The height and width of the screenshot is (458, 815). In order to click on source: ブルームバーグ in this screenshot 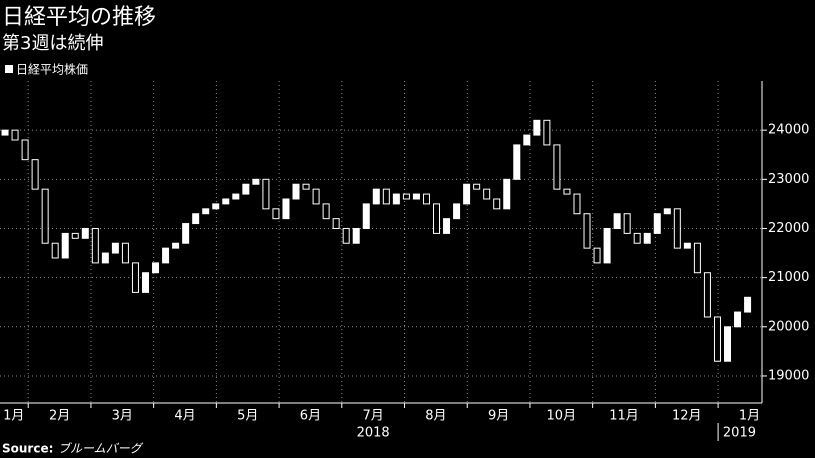, I will do `click(101, 449)`.